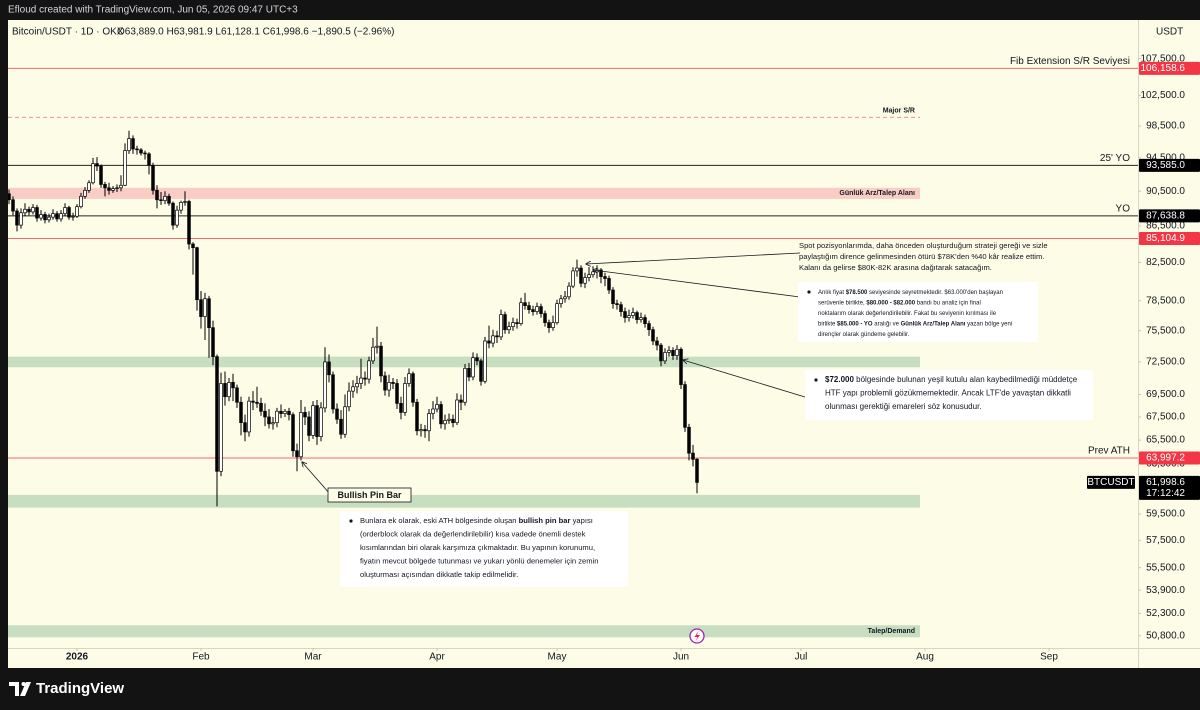 The height and width of the screenshot is (710, 1200). What do you see at coordinates (855, 324) in the screenshot?
I see `note-text: $85.000 - YO` at bounding box center [855, 324].